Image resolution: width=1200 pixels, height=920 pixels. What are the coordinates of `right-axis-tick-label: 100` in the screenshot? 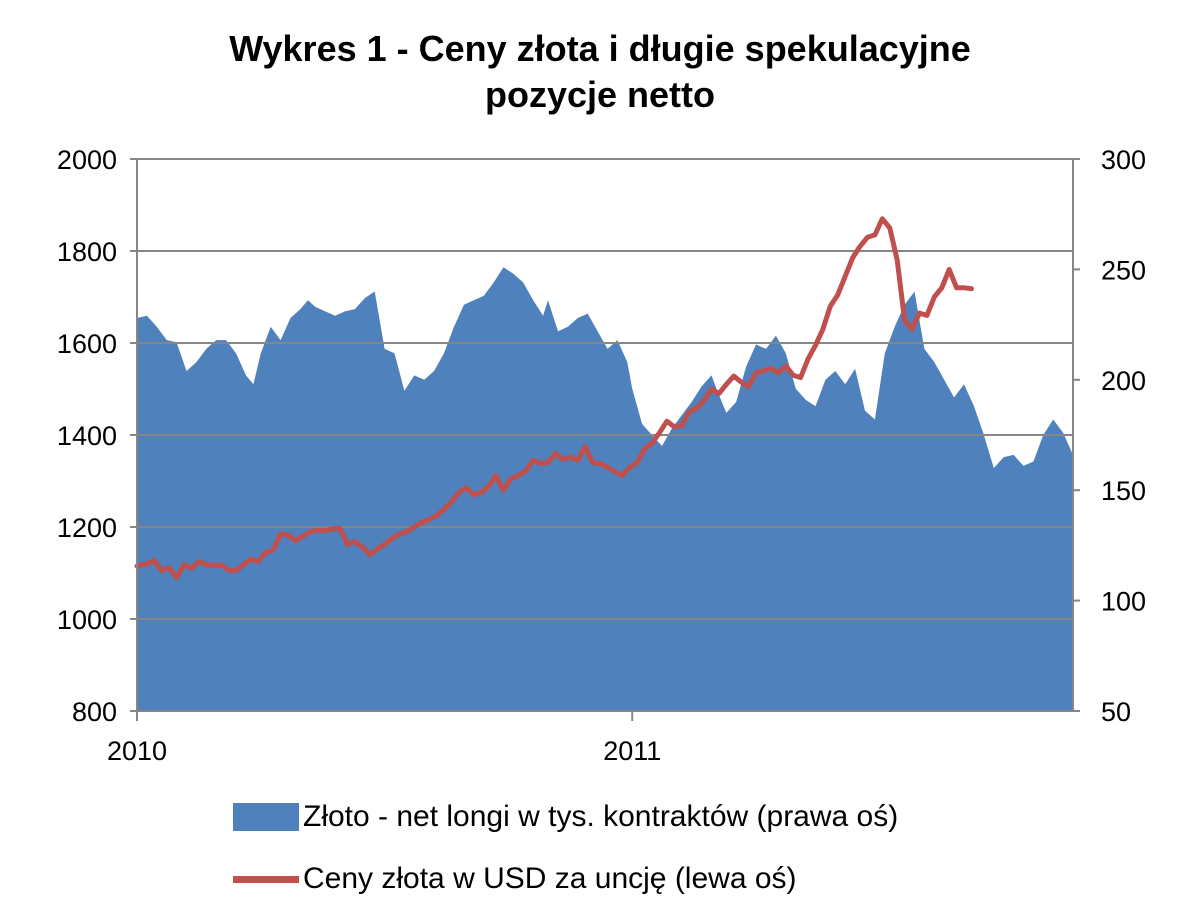 It's located at (1123, 602).